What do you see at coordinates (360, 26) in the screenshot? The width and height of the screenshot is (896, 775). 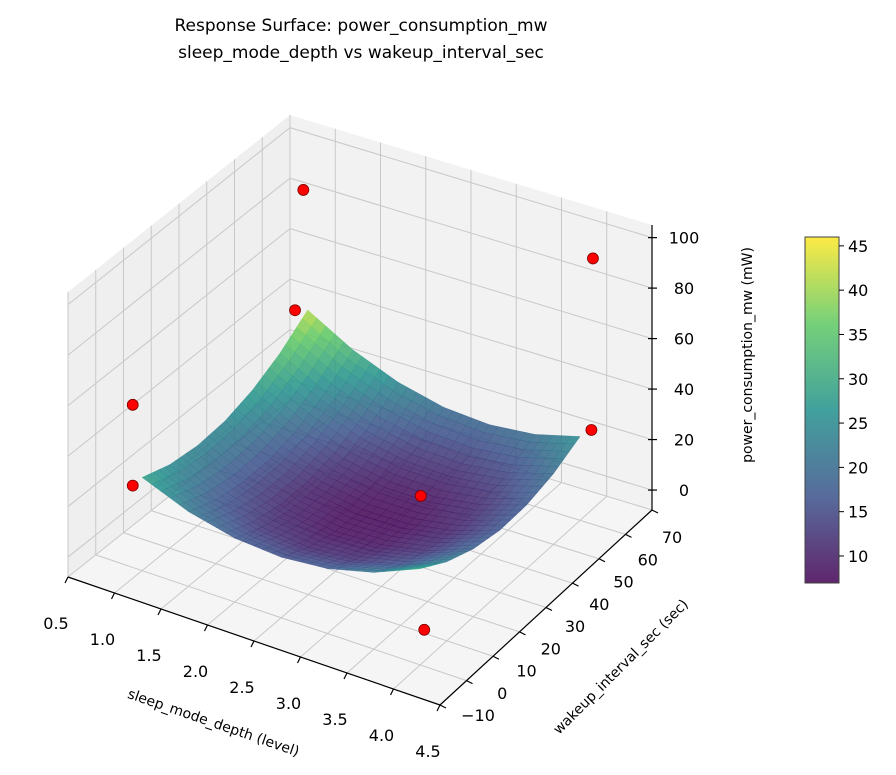 I see `chart-title: Response Surface: power_consumption_mw` at bounding box center [360, 26].